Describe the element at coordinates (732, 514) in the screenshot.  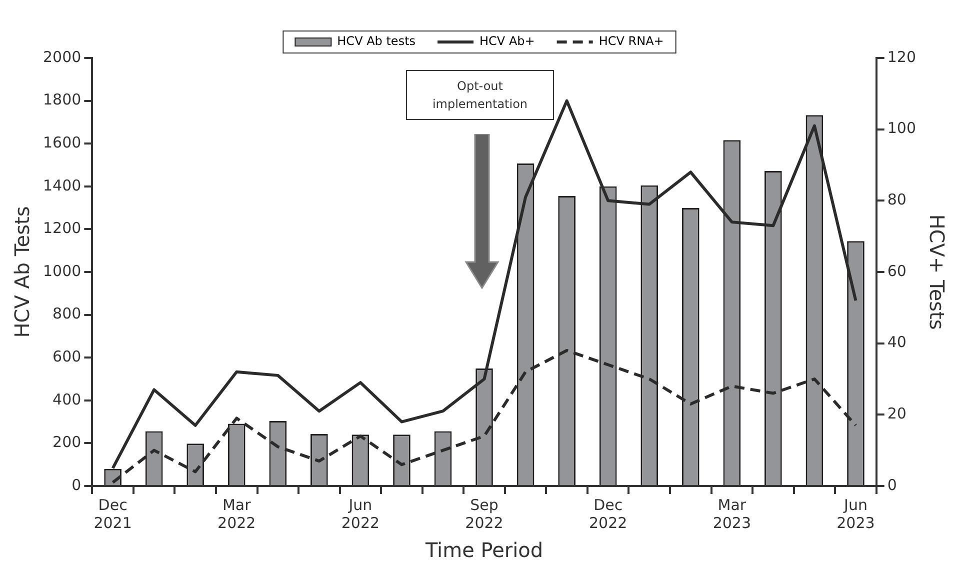
I see `x-tick-label: Mar 2023` at that location.